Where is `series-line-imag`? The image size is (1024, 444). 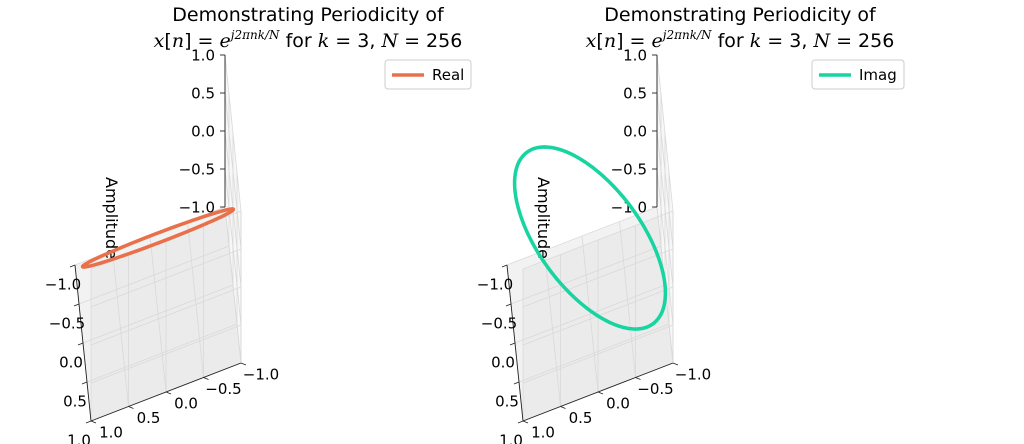 series-line-imag is located at coordinates (590, 238).